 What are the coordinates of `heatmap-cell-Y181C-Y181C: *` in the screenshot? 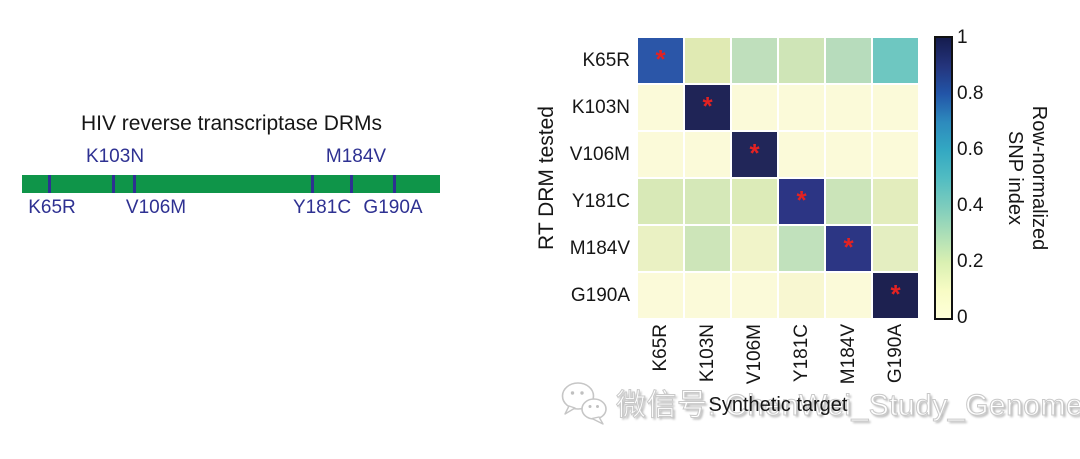 It's located at (801, 201).